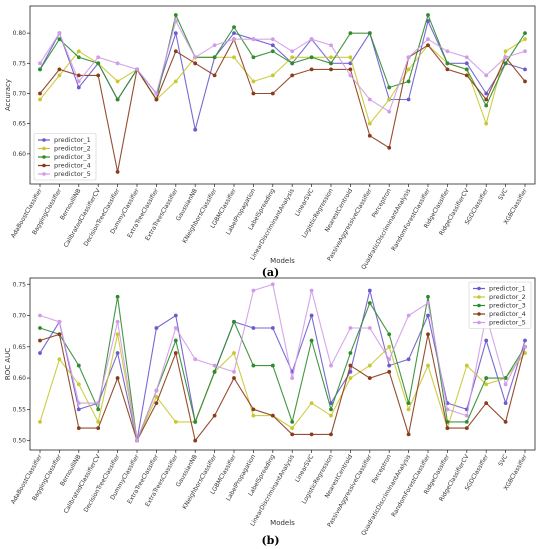 The height and width of the screenshot is (549, 550). Describe the element at coordinates (20, 347) in the screenshot. I see `y-tick-label: 0.65` at that location.